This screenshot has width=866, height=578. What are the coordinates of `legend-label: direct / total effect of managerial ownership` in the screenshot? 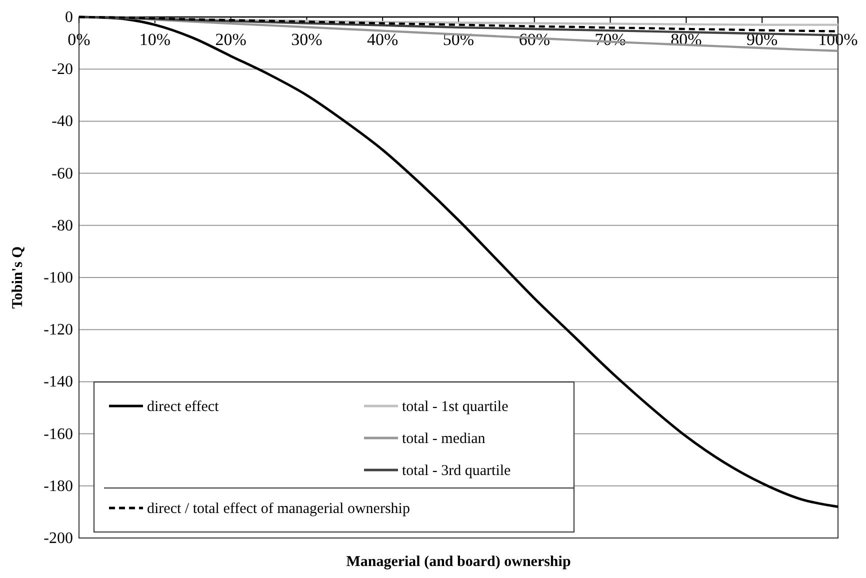 It's located at (278, 509).